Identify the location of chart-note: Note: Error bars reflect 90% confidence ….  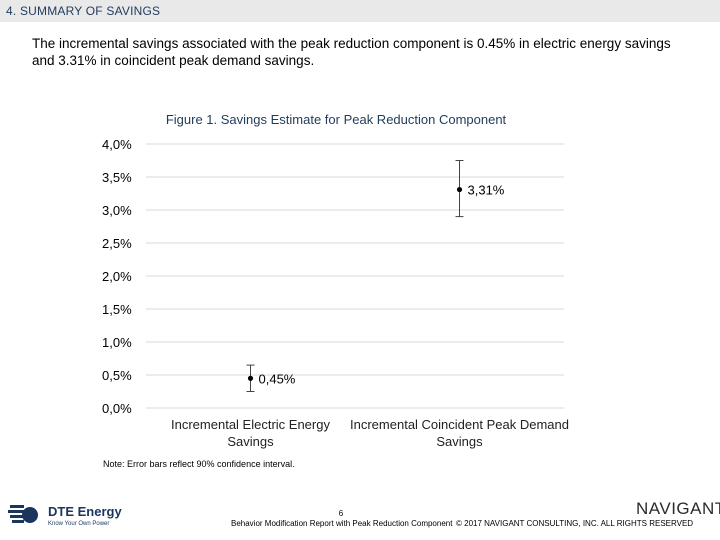
(199, 464).